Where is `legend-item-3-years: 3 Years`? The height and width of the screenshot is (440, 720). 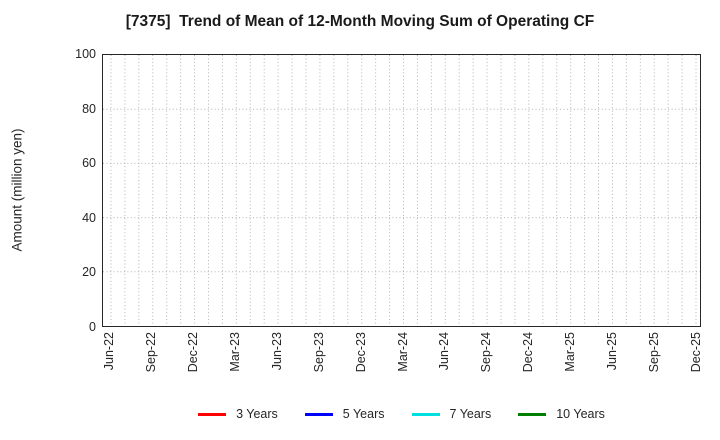 legend-item-3-years: 3 Years is located at coordinates (238, 414).